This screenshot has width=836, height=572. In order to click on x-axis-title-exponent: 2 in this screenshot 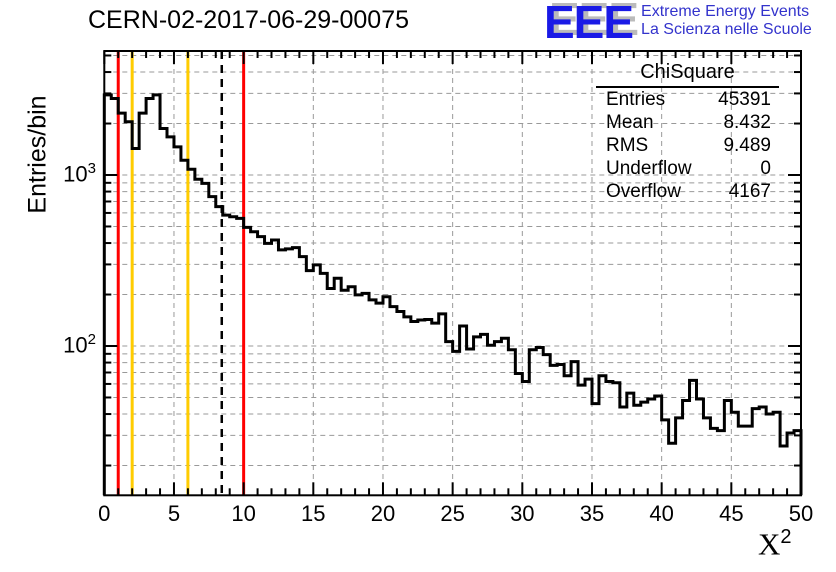, I will do `click(786, 537)`.